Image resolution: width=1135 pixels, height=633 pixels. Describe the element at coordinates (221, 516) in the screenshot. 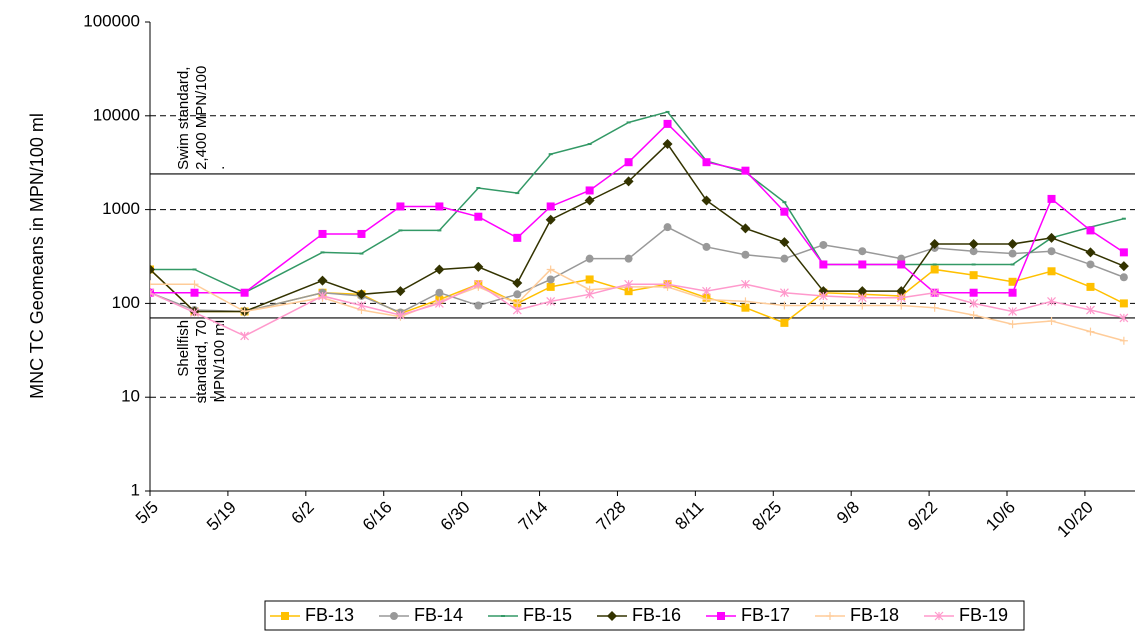

I see `x-tick-label: 5/19` at that location.